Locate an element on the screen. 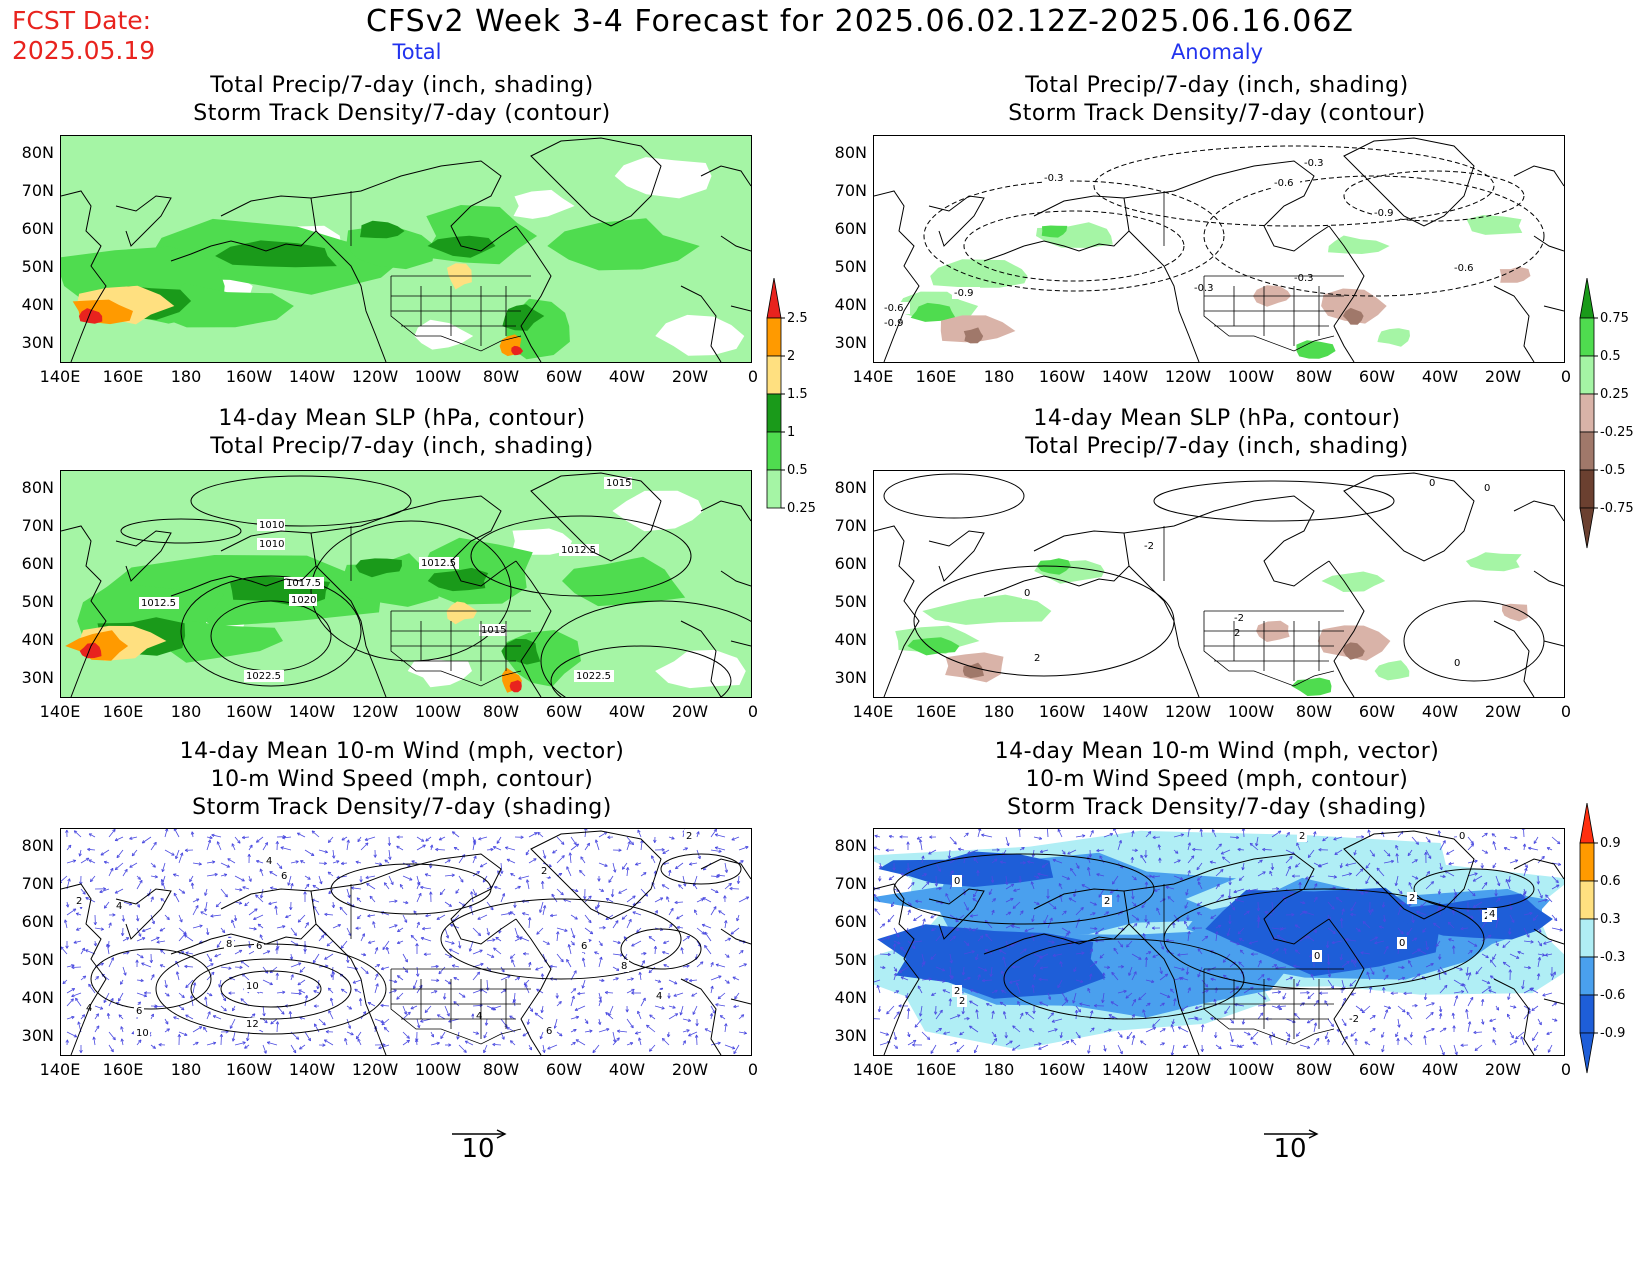 The width and height of the screenshot is (1650, 1275). colorbar-label: 0.9 is located at coordinates (1610, 843).